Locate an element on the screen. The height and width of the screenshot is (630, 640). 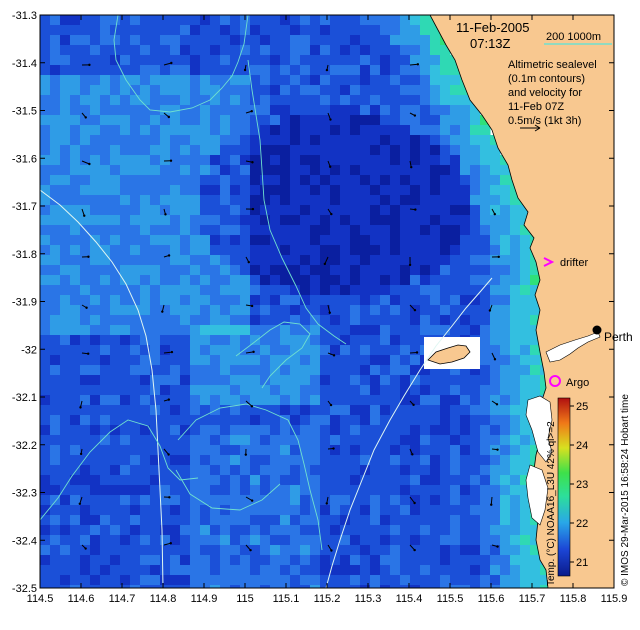
x-tick-label: 115.2 is located at coordinates (327, 599).